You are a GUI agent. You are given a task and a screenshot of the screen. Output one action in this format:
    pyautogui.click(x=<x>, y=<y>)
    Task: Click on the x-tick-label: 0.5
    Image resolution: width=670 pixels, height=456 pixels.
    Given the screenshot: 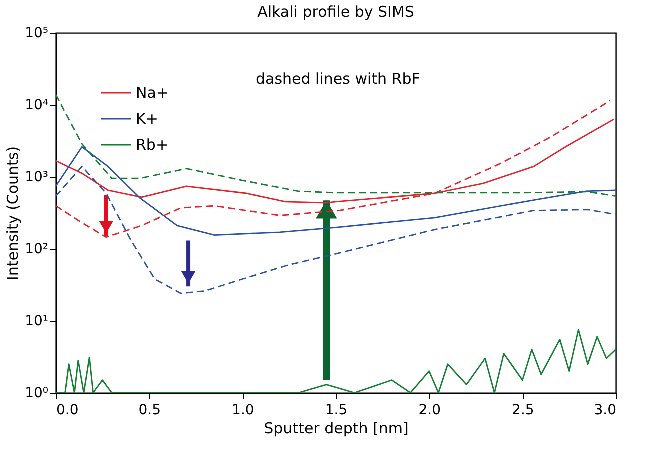 What is the action you would take?
    pyautogui.click(x=149, y=410)
    